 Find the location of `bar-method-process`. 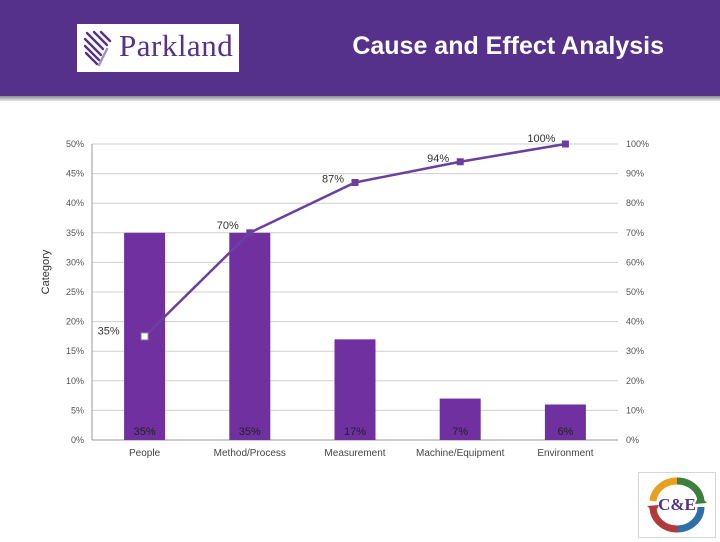

bar-method-process is located at coordinates (250, 336).